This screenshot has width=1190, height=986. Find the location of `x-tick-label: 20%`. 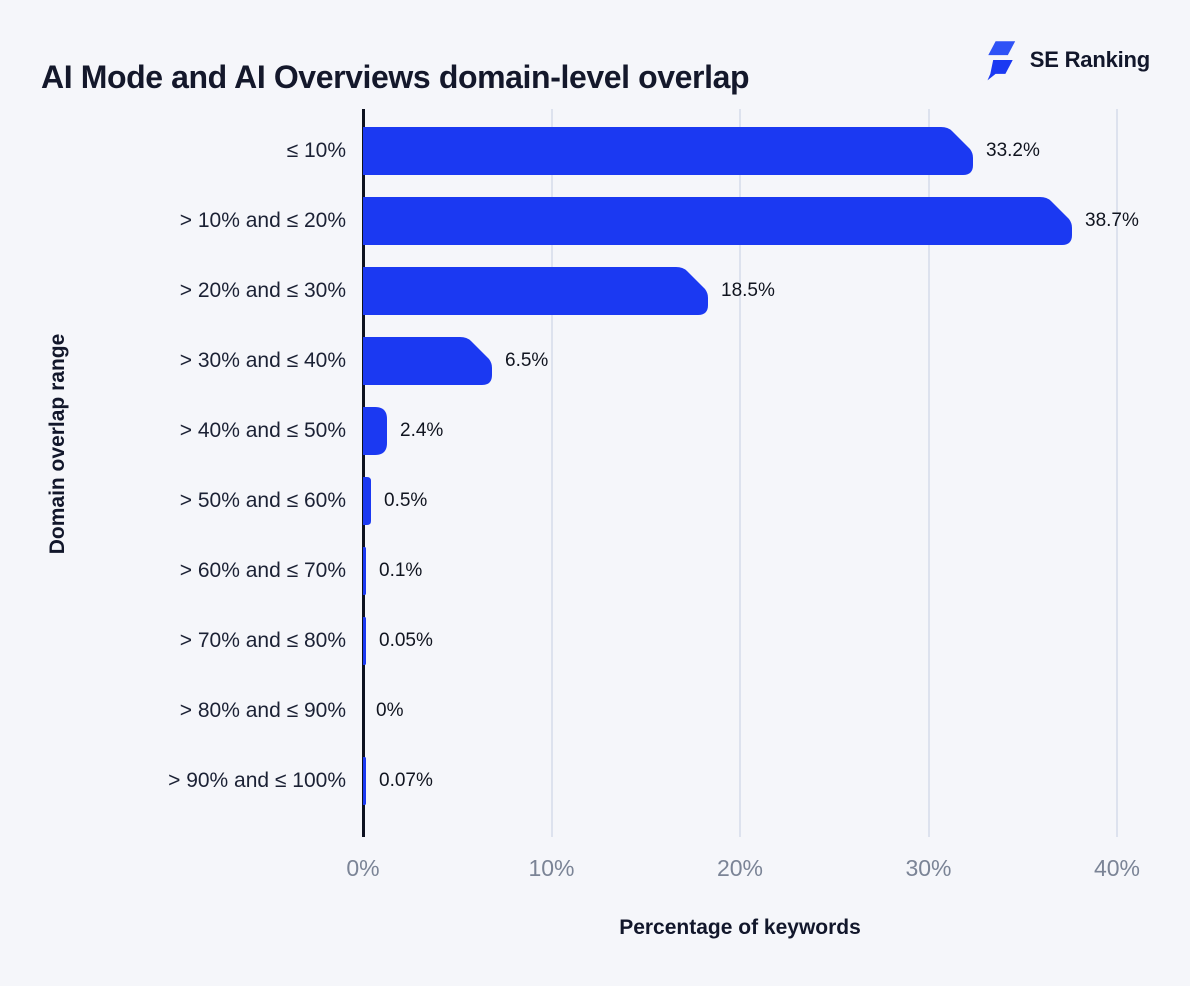

x-tick-label: 20% is located at coordinates (740, 868).